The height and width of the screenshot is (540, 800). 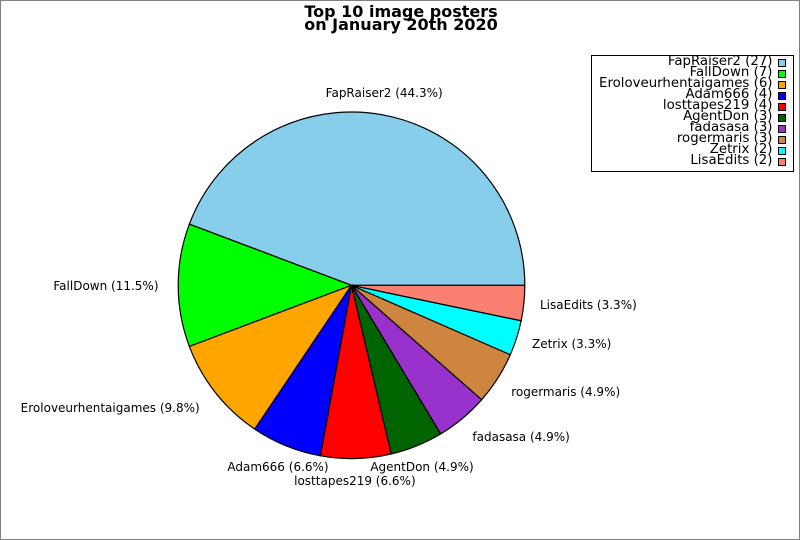 What do you see at coordinates (401, 25) in the screenshot?
I see `chart-title-line-2: on January 20th 2020` at bounding box center [401, 25].